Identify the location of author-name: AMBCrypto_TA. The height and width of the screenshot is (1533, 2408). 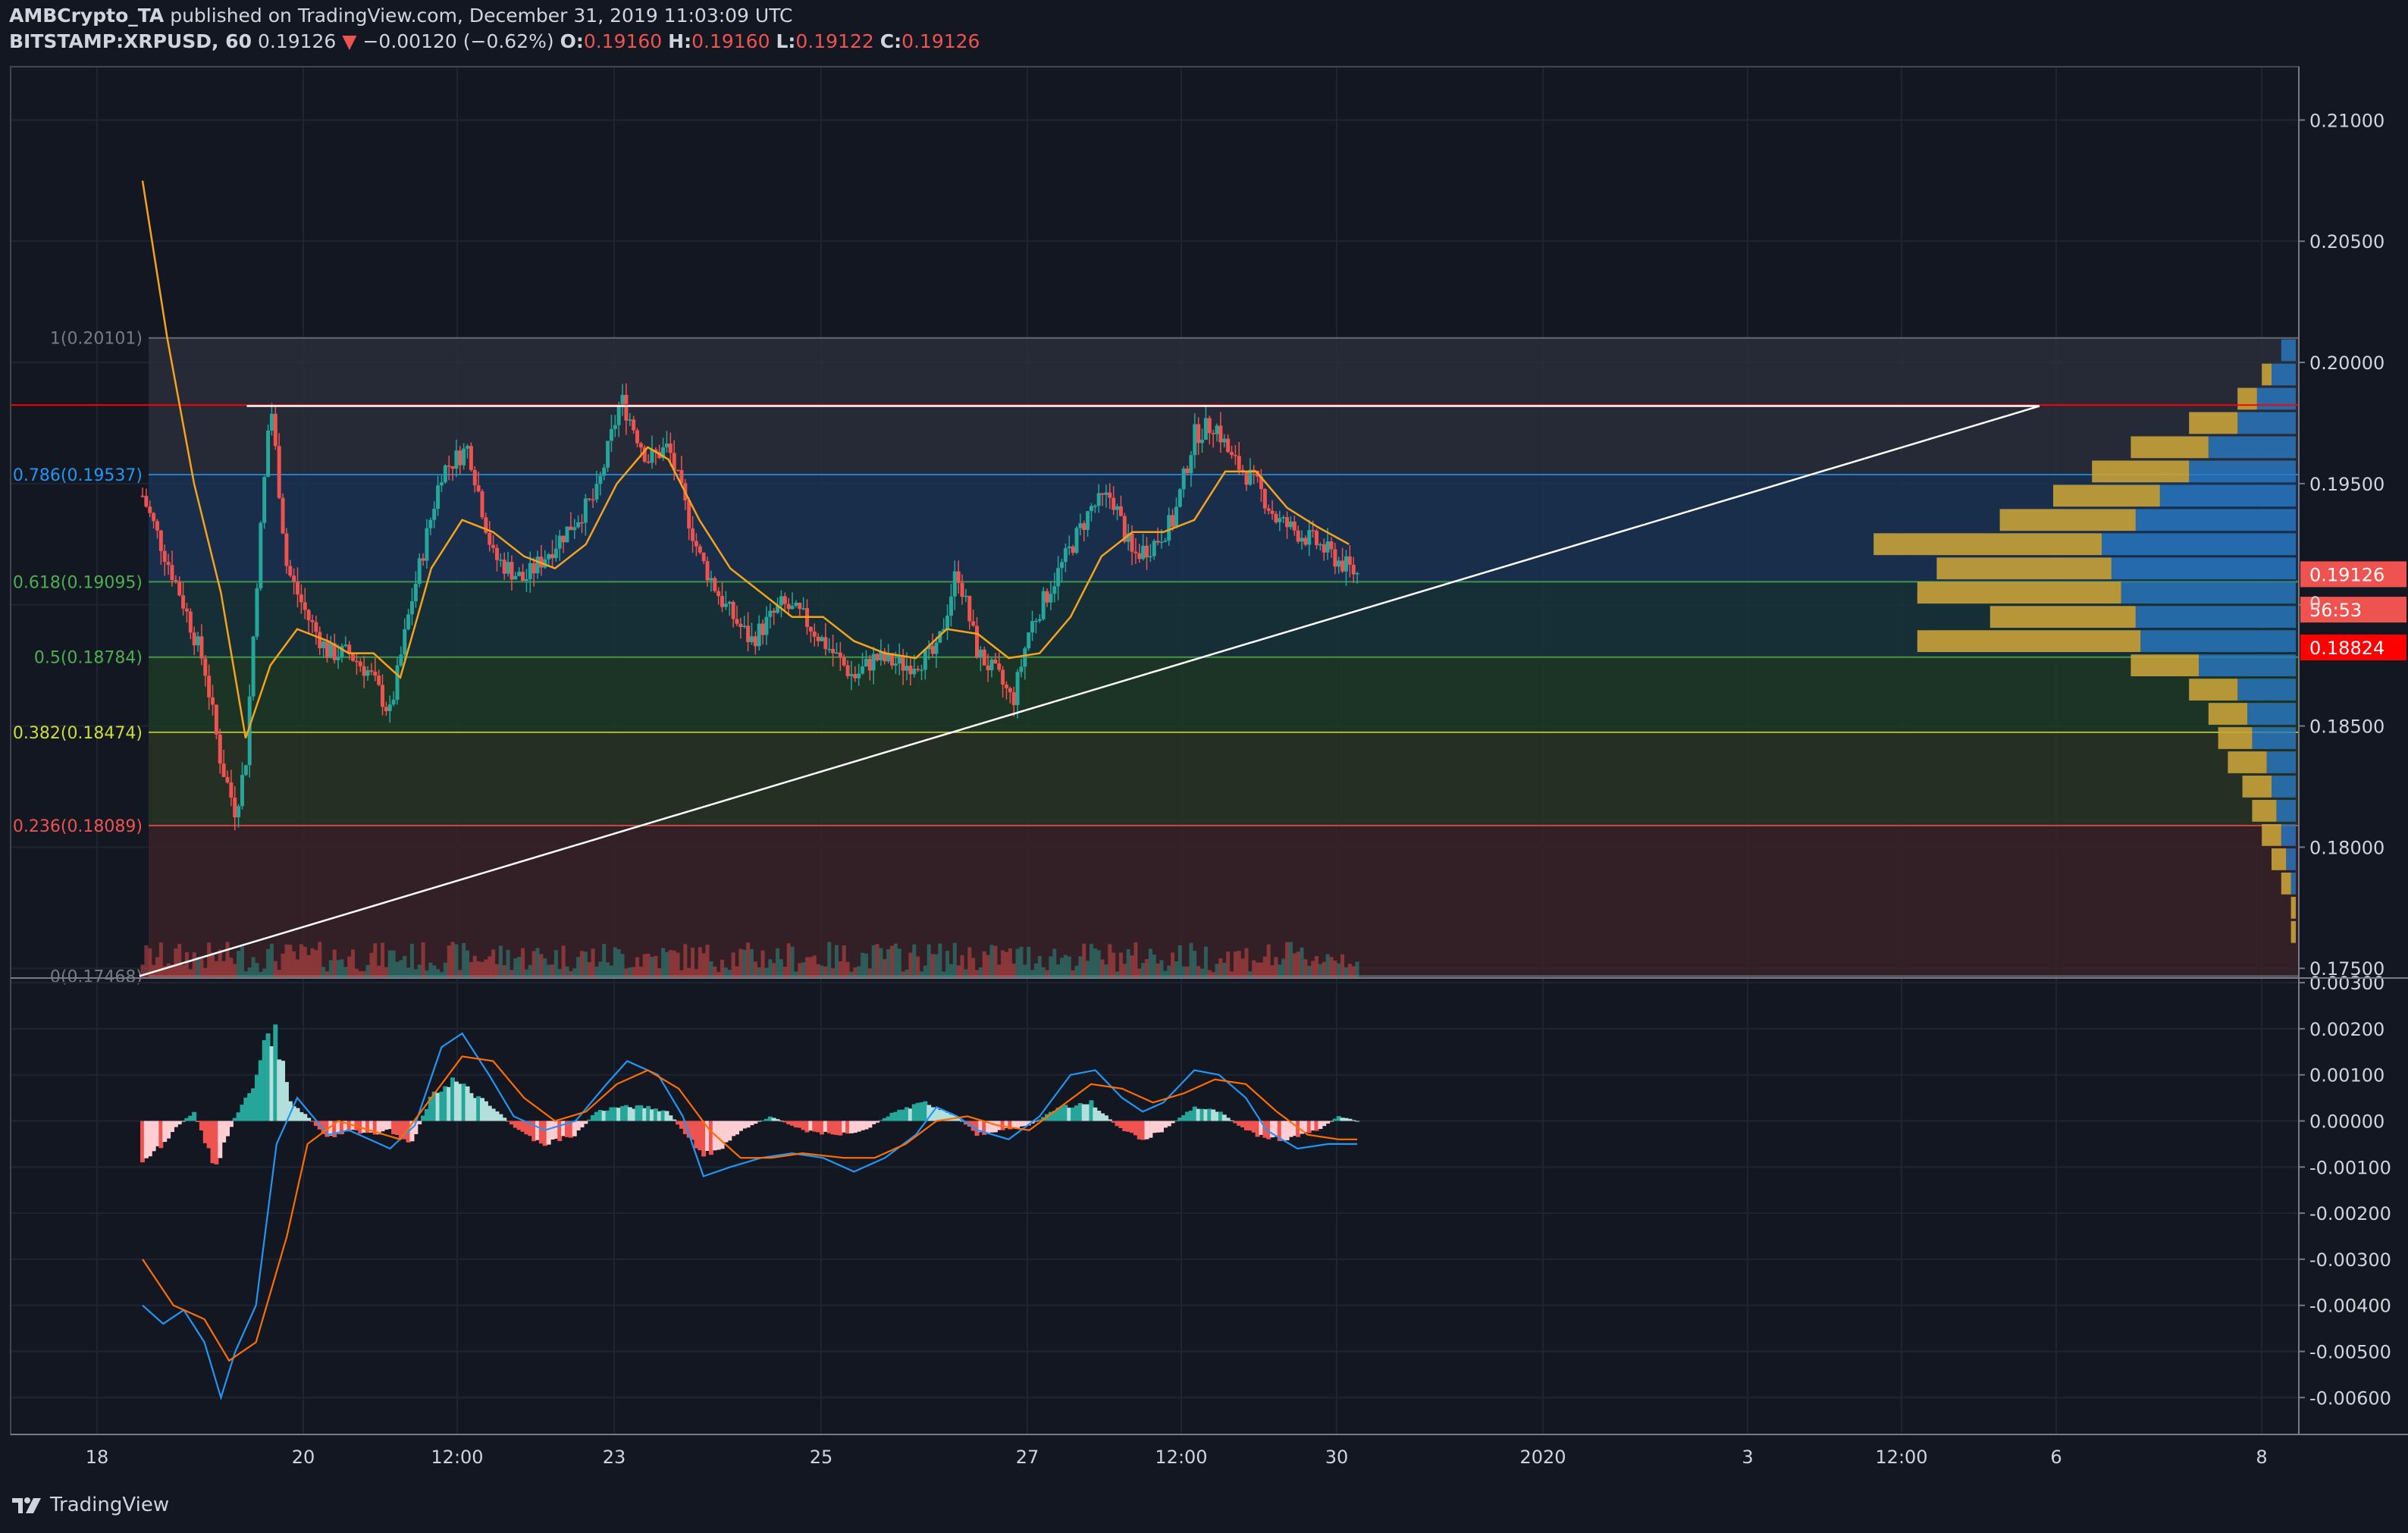
(87, 16).